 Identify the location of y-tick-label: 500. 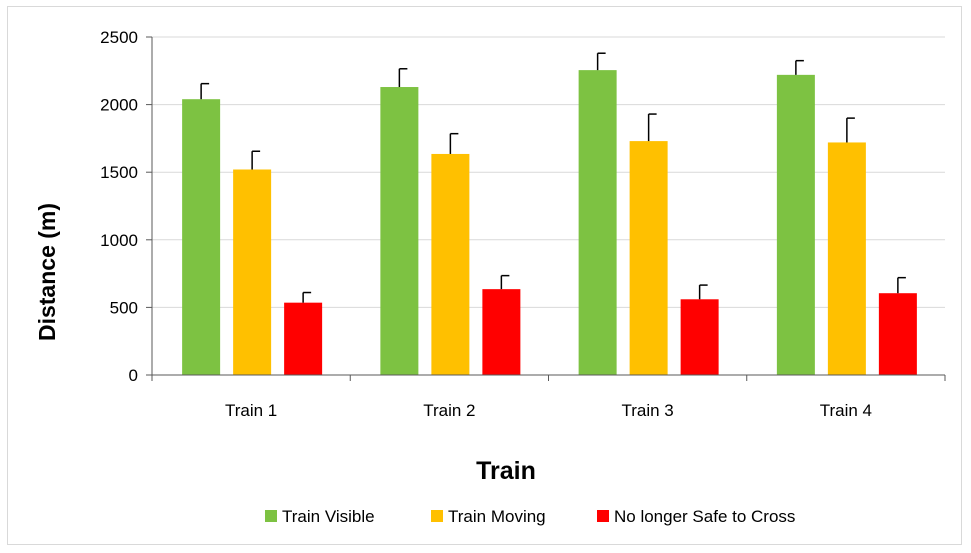
(124, 307).